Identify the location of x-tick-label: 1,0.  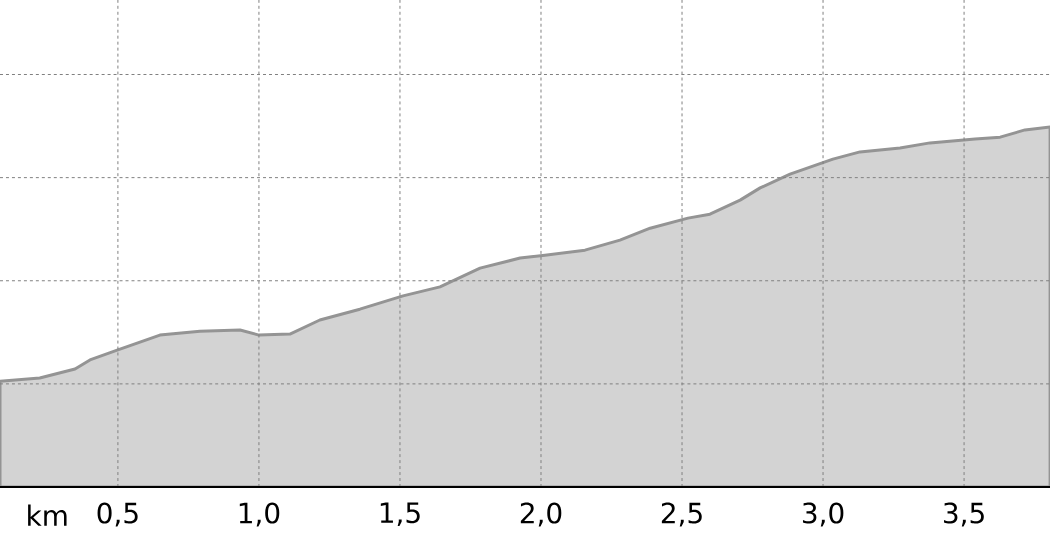
(259, 514).